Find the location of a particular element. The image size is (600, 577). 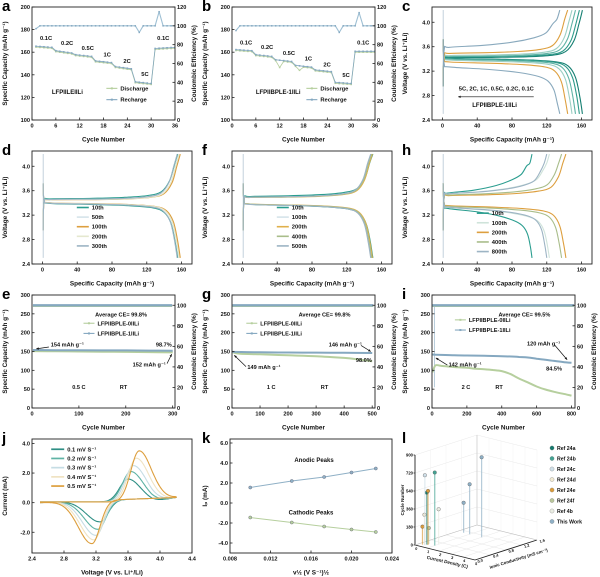

svg-text: Discharge is located at coordinates (134, 89).